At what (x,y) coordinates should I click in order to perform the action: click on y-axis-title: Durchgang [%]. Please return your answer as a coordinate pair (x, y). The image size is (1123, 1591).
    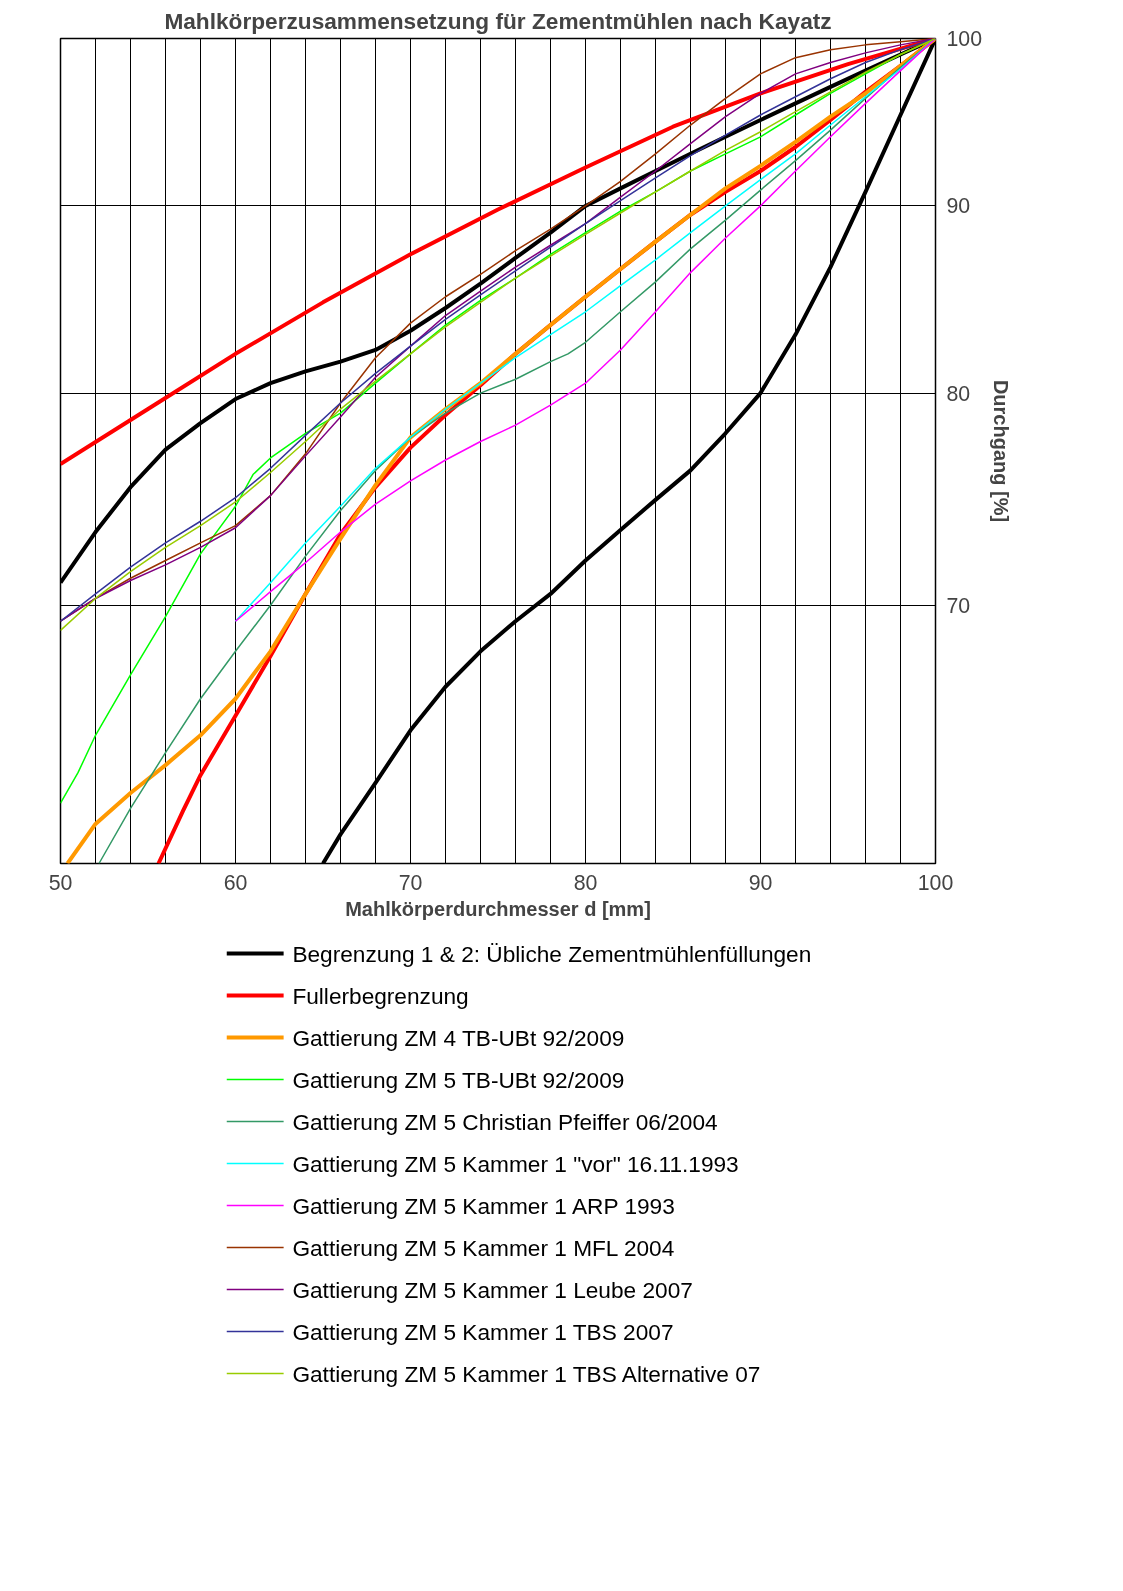
    Looking at the image, I should click on (1001, 451).